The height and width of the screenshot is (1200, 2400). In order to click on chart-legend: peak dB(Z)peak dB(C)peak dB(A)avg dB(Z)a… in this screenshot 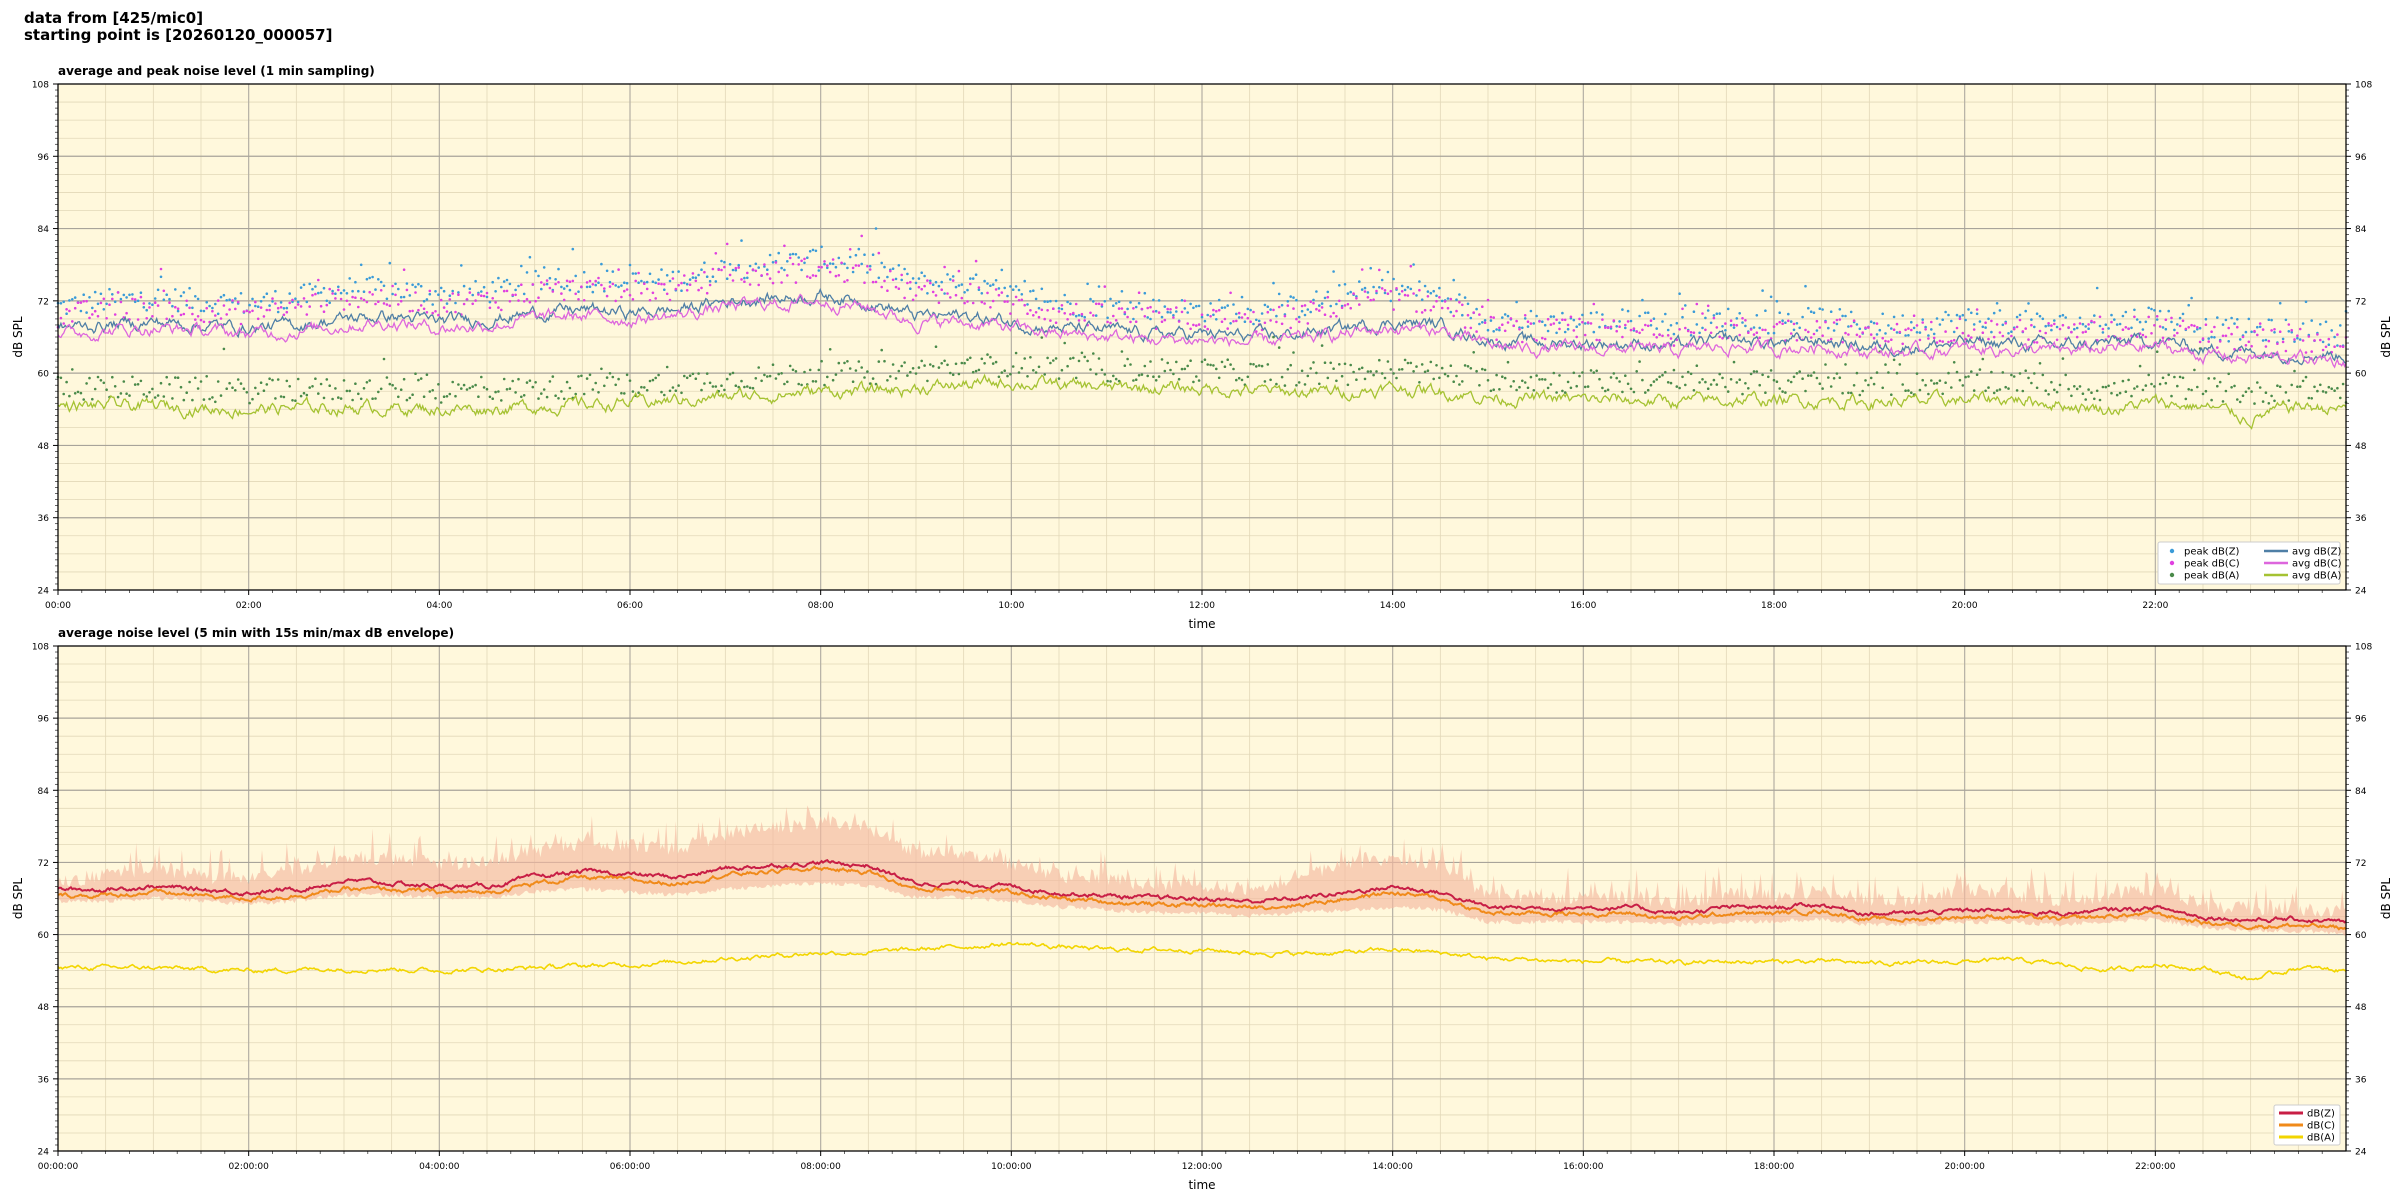, I will do `click(2249, 563)`.